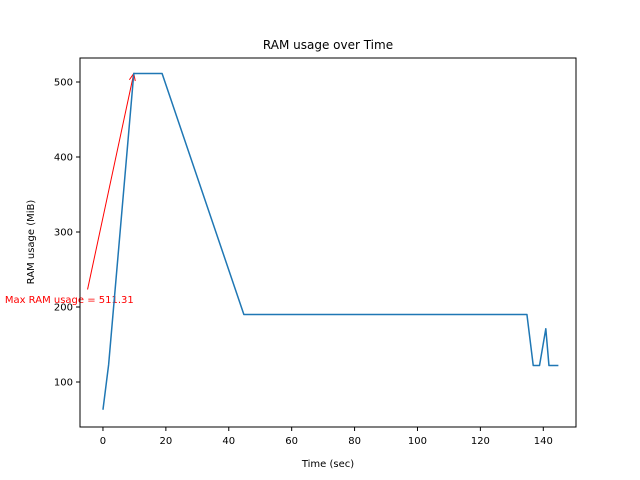 Image resolution: width=640 pixels, height=480 pixels. I want to click on y-axis-ticks: 100 200 300 400 500, so click(67, 233).